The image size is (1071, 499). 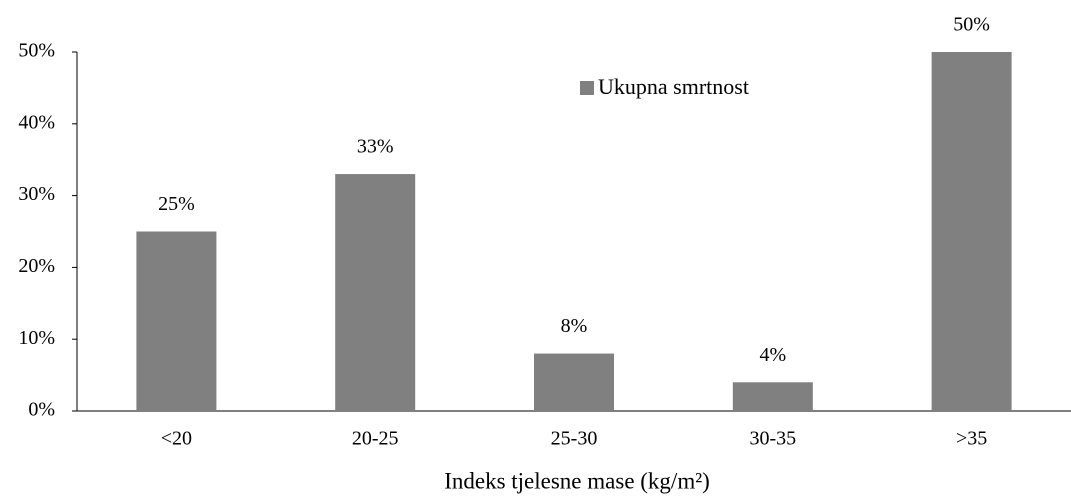 I want to click on y-tick-label: 40%, so click(x=36, y=122).